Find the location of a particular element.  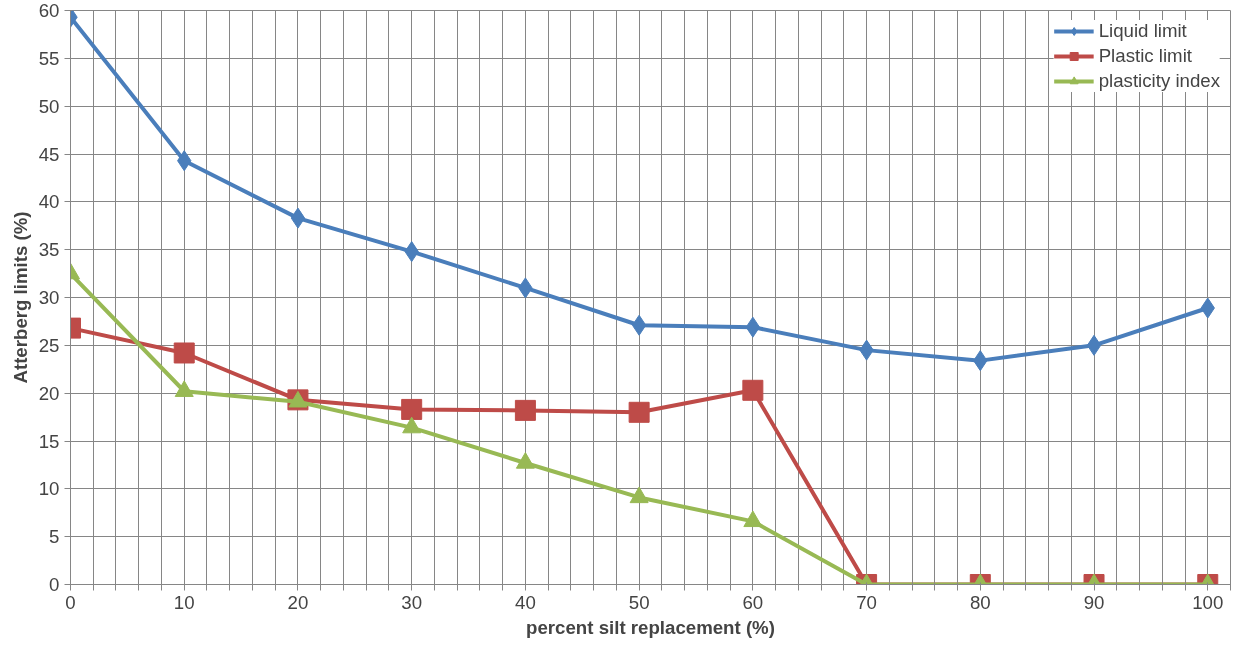

y-tick-label: 45 is located at coordinates (49, 154).